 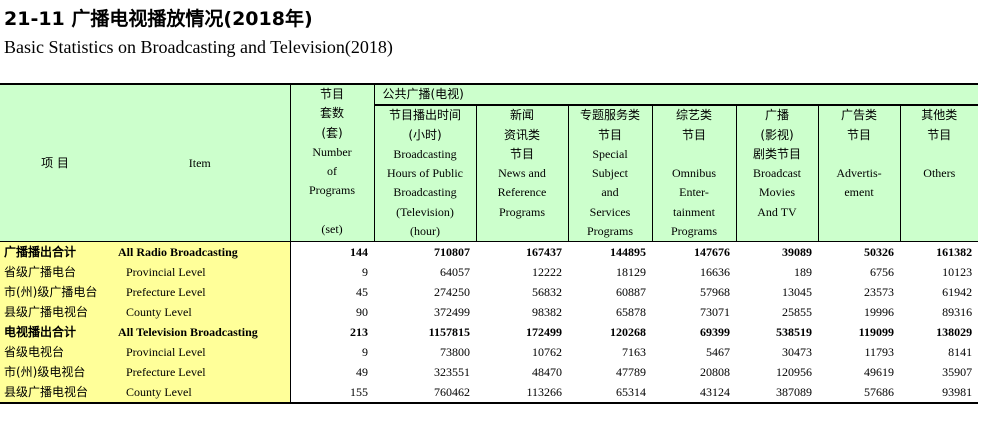 What do you see at coordinates (522, 173) in the screenshot?
I see `header-line: News and` at bounding box center [522, 173].